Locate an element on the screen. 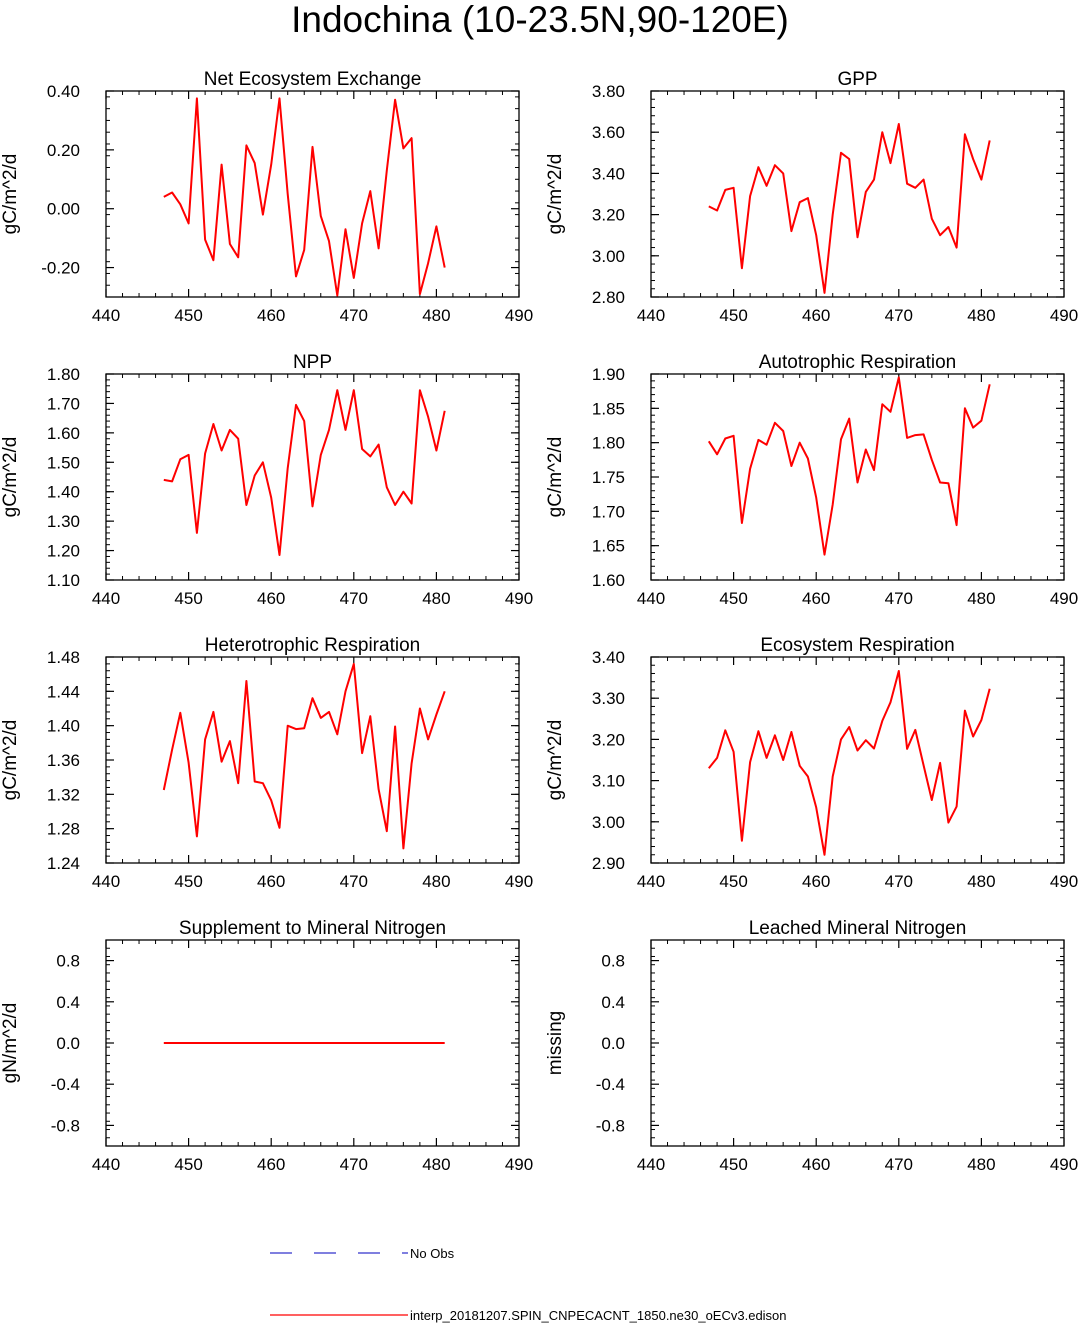  ecosystem-respiration-ytick-label: 3.30 is located at coordinates (608, 698).